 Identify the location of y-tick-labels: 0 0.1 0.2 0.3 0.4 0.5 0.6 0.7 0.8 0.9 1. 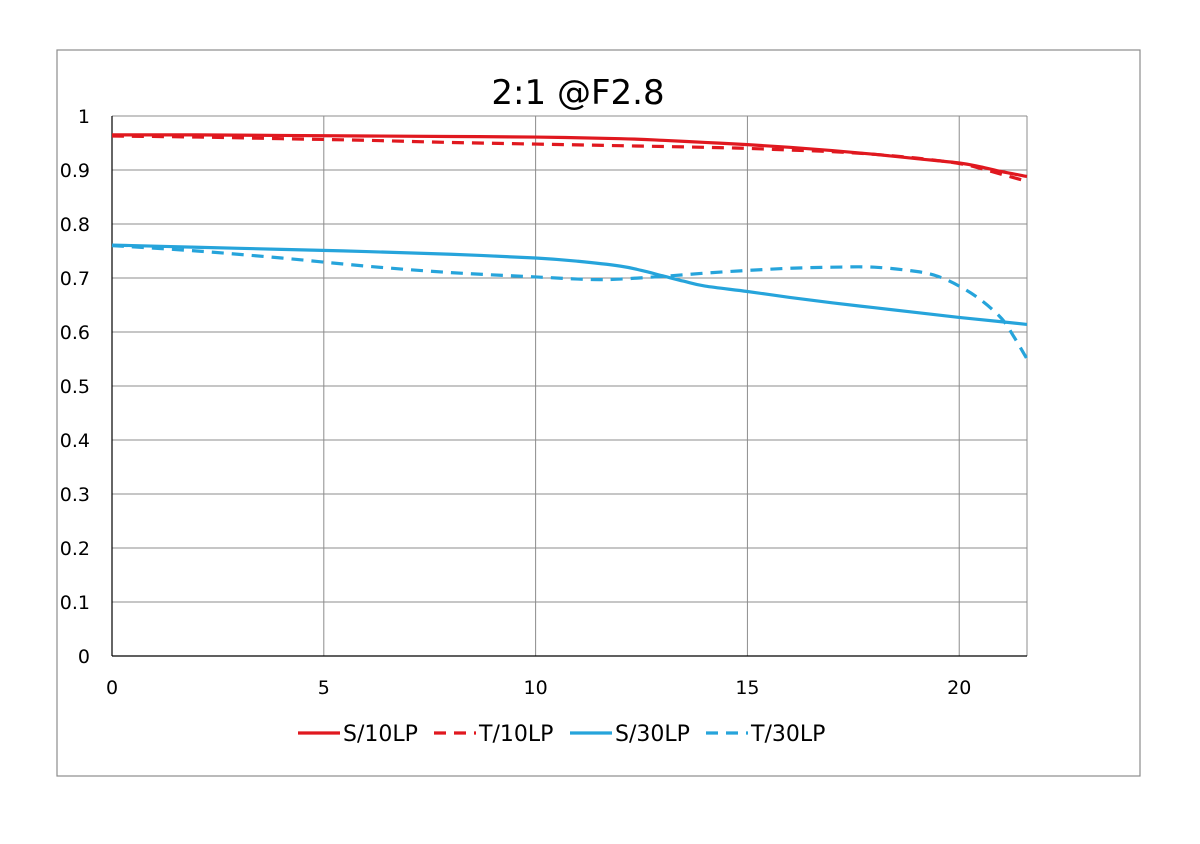
(75, 387).